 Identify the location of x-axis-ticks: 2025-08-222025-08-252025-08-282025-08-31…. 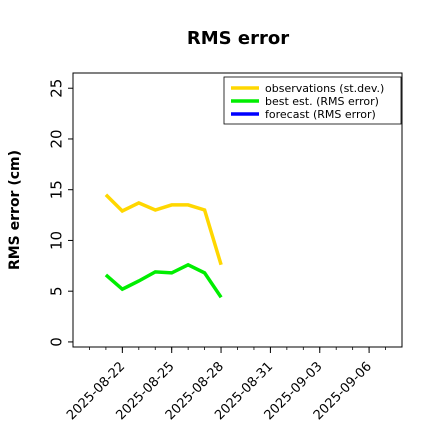
(225, 385).